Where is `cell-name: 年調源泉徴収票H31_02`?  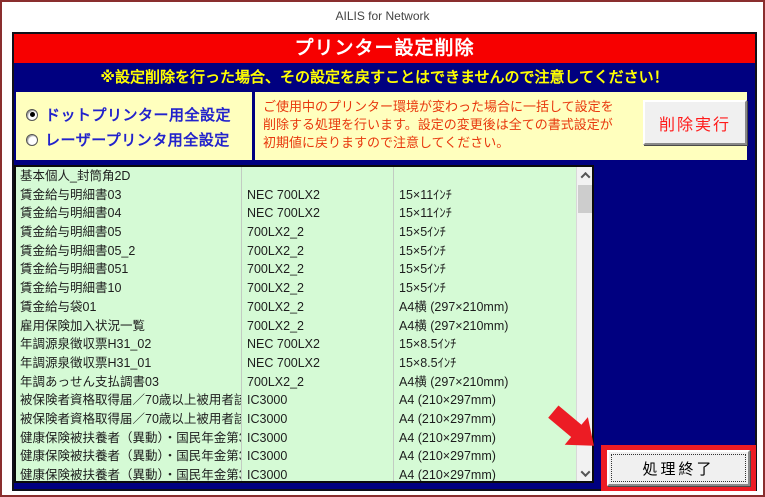 cell-name: 年調源泉徴収票H31_02 is located at coordinates (129, 344).